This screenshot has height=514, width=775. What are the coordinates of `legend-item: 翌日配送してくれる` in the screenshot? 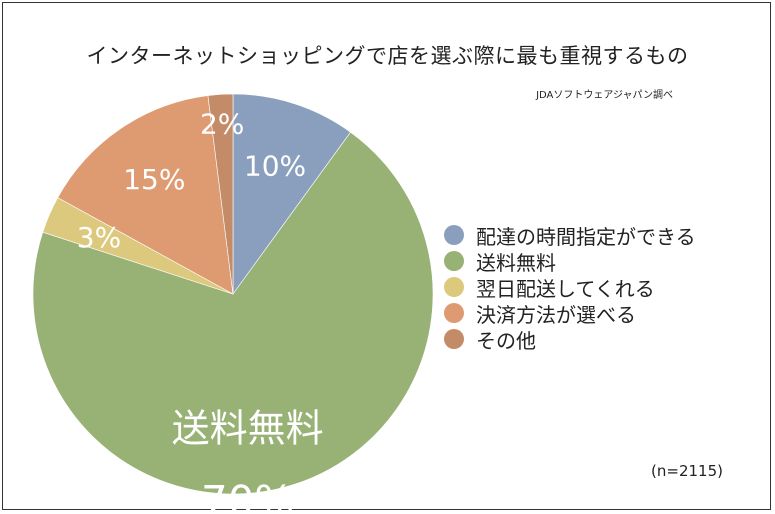 It's located at (570, 287).